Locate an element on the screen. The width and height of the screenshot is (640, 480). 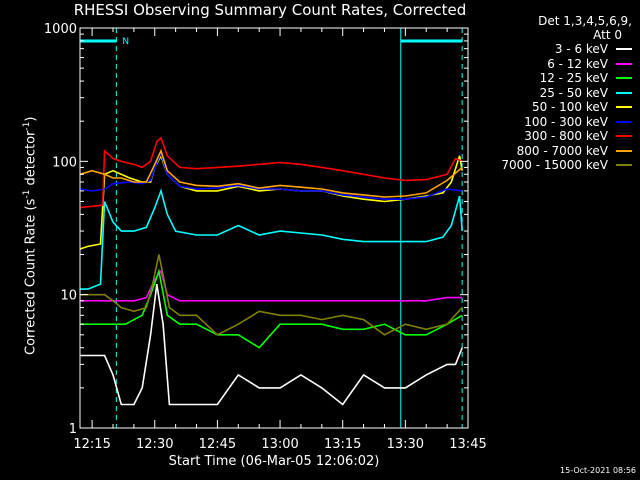
legend-item: 300 - 800 keV is located at coordinates (578, 136).